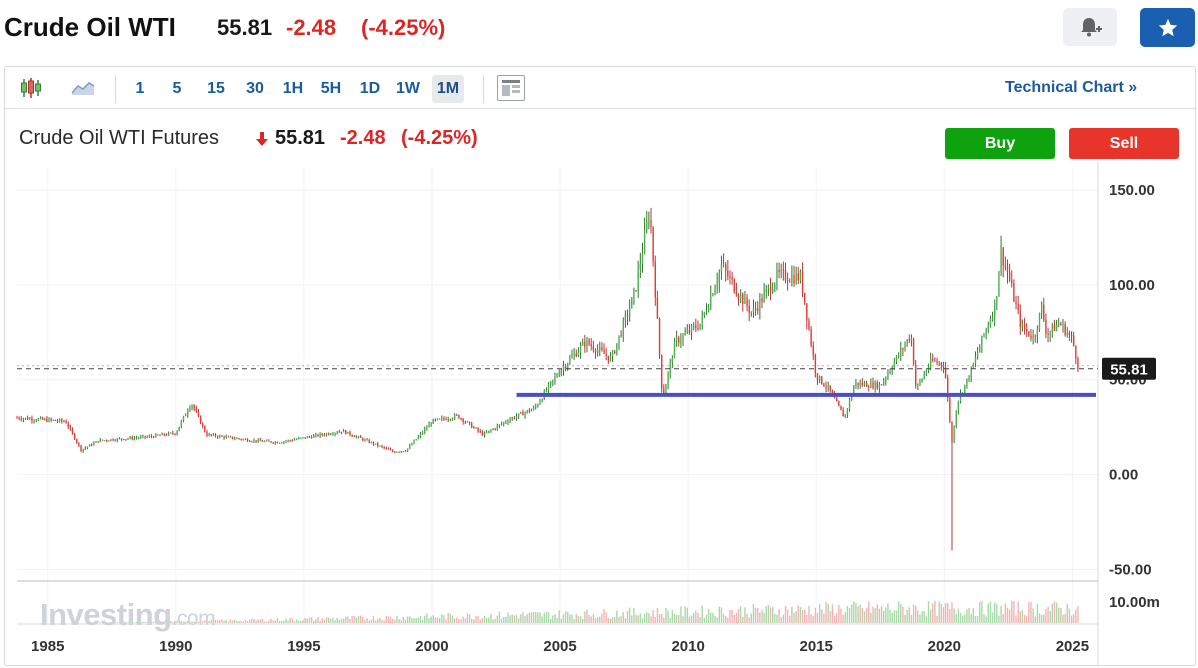  I want to click on interval-1d: 1D, so click(370, 88).